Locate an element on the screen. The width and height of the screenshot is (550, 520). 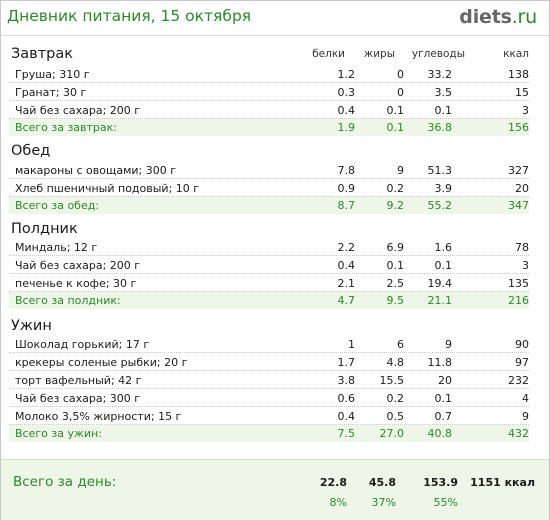
food-row: Груша; 310 г 1.2 0 33.2 138 is located at coordinates (269, 74).